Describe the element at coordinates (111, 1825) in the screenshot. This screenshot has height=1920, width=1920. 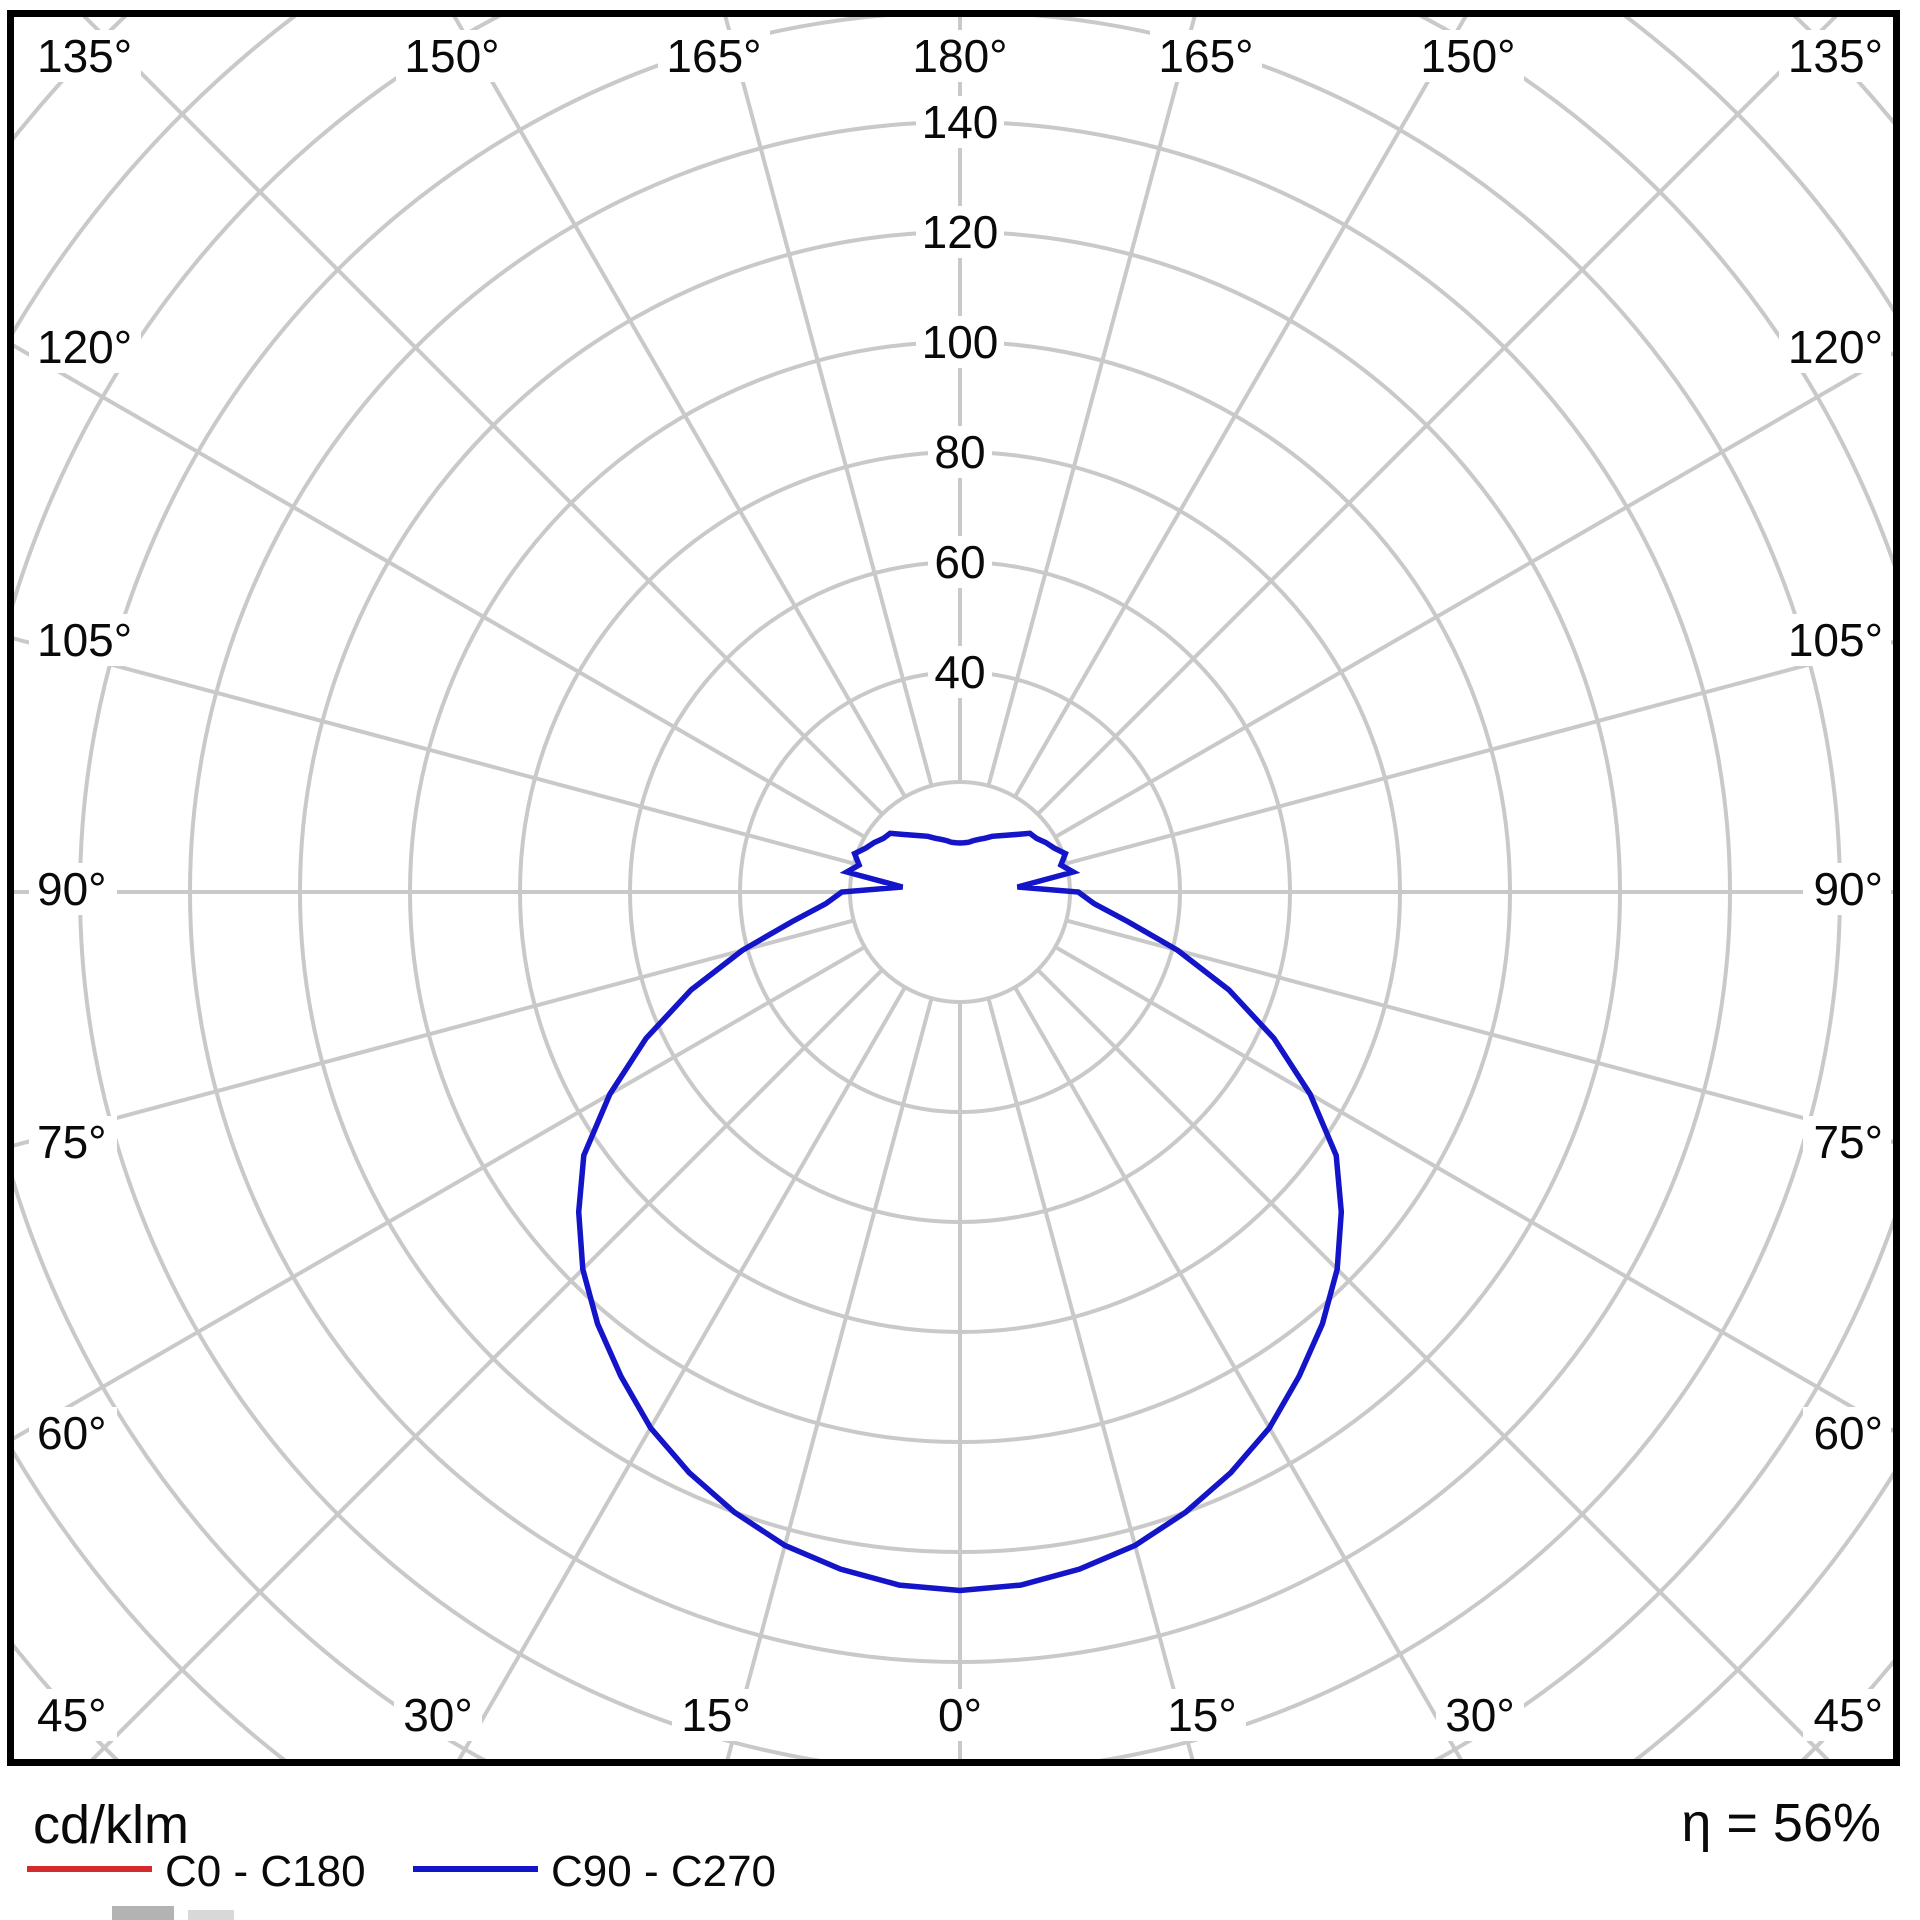
I see `unit-label: cd/klm` at that location.